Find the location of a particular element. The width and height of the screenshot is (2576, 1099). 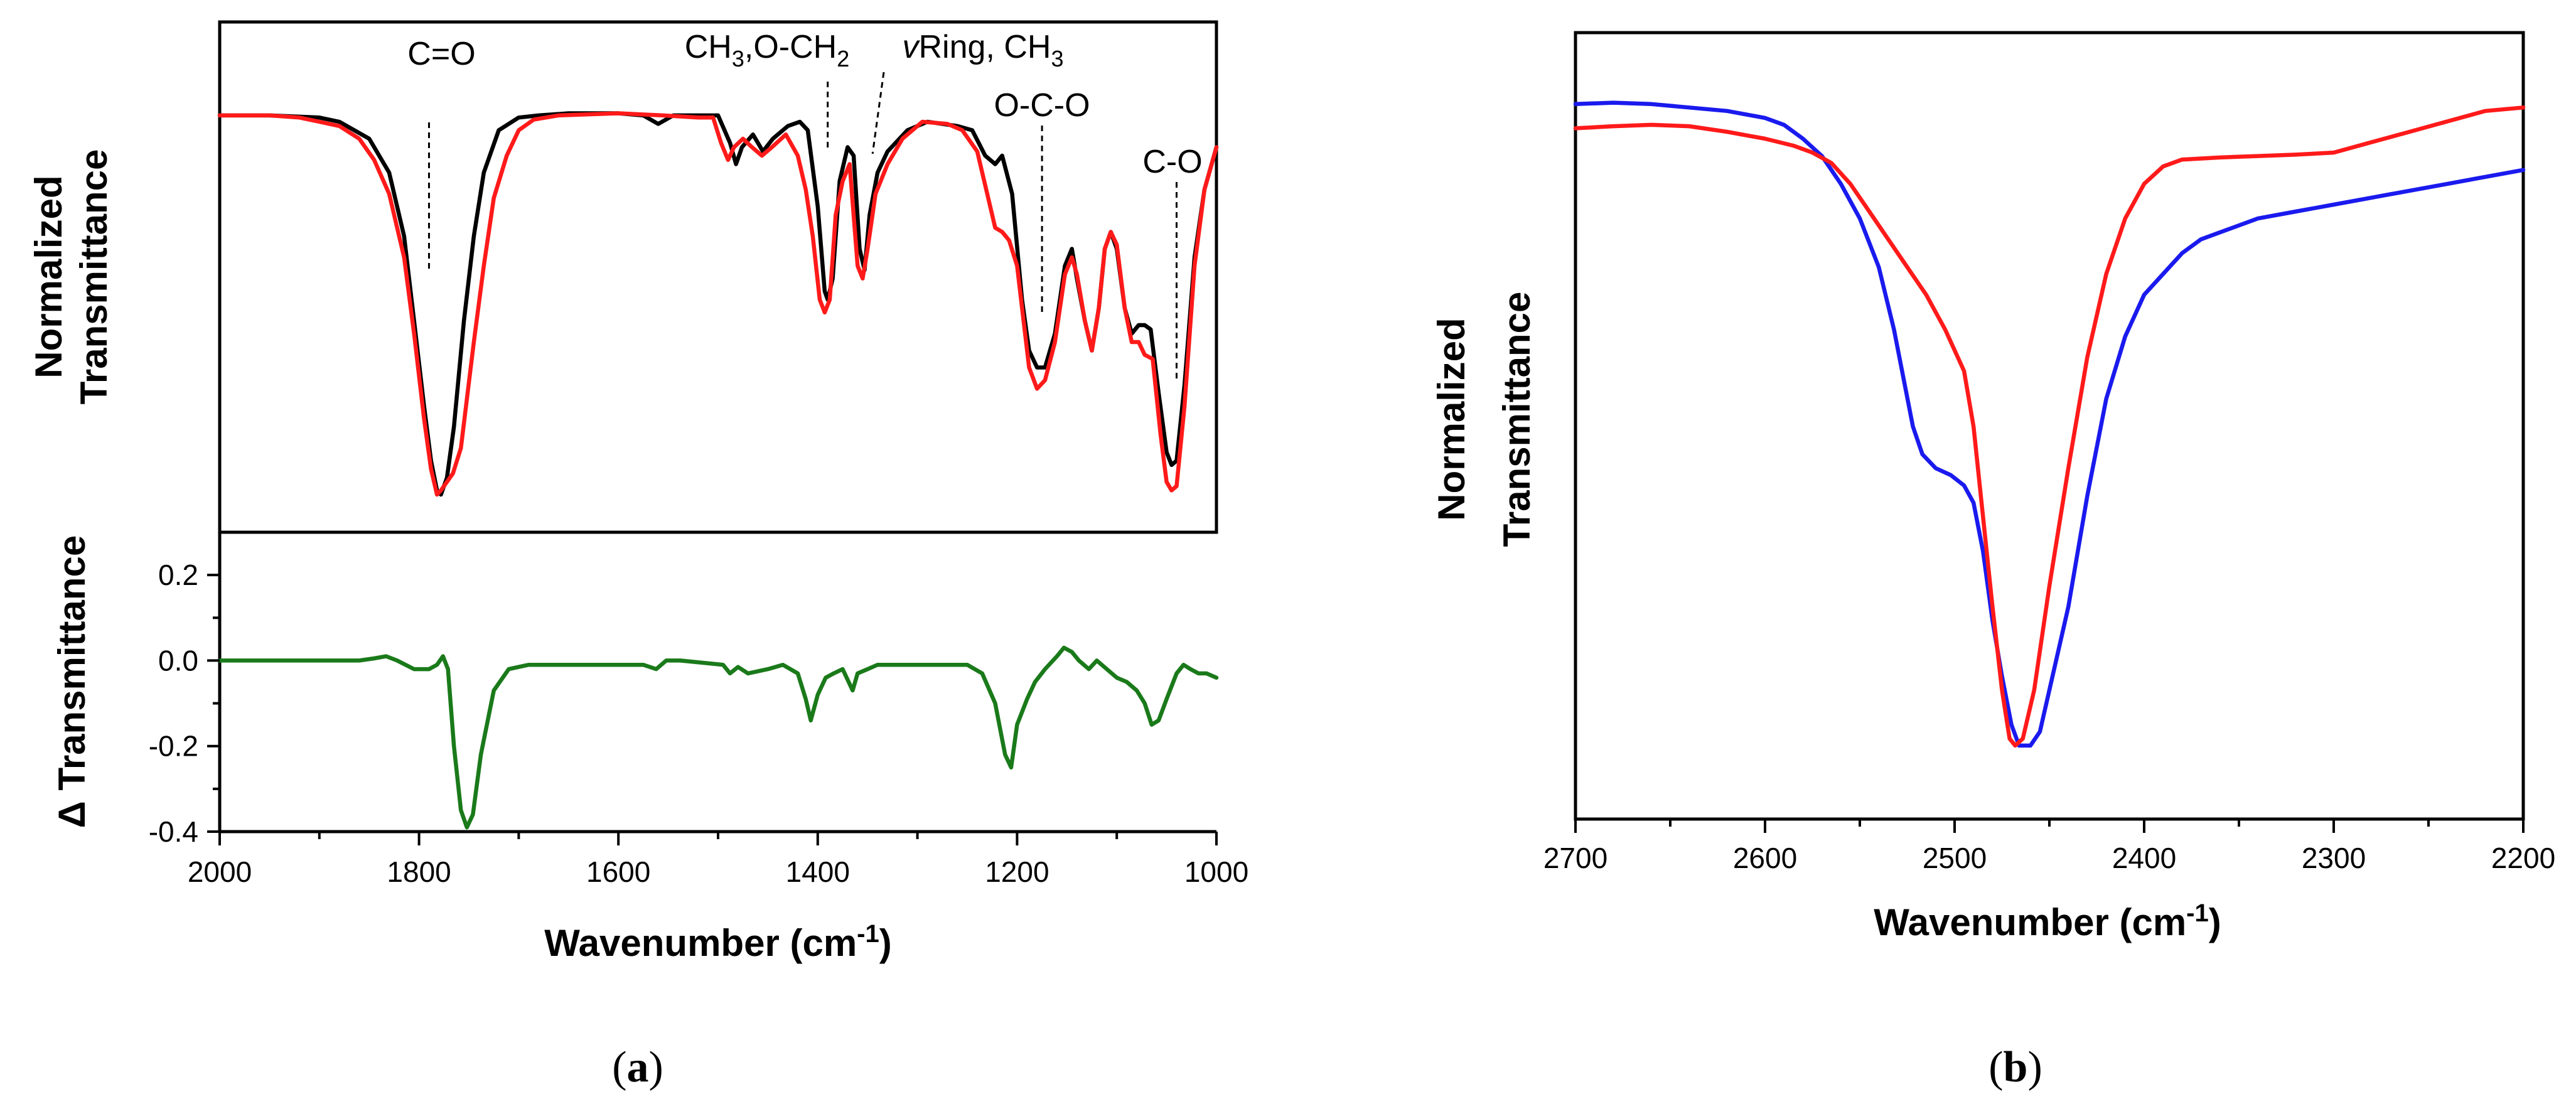

panel-a-bottom-ylabel: Δ Transmittance is located at coordinates (72, 681).